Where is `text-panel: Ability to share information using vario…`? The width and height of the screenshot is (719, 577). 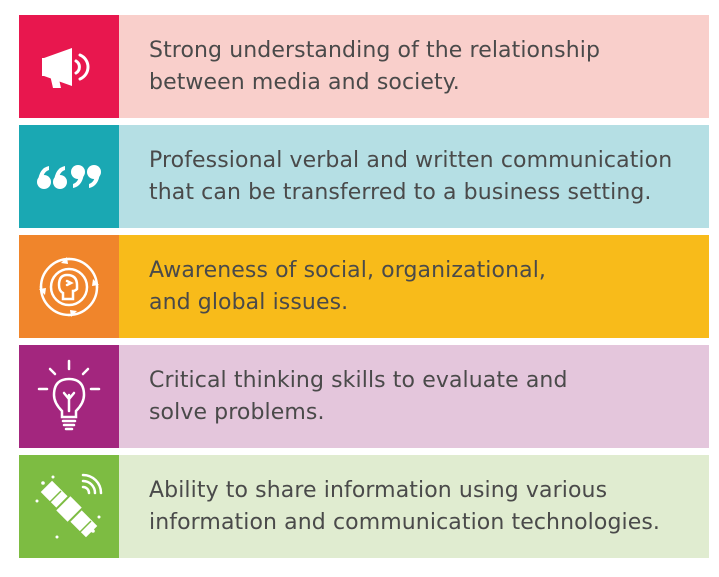 text-panel: Ability to share information using vario… is located at coordinates (414, 506).